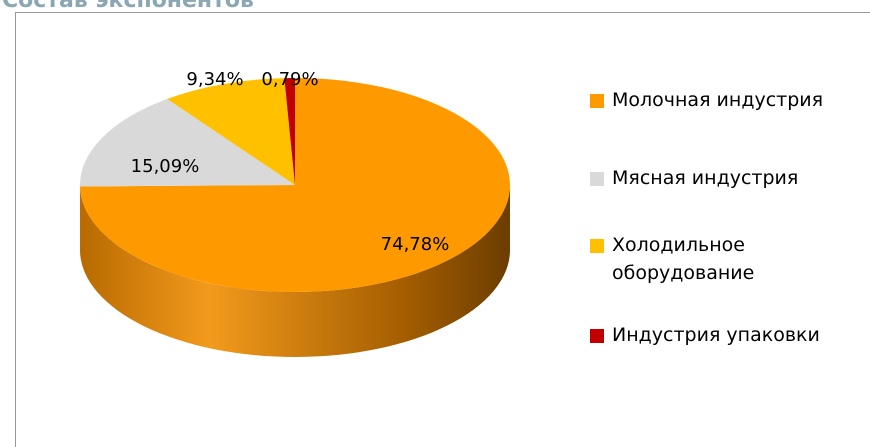 The image size is (870, 447). I want to click on legend-item: Мясная индустрия, so click(730, 178).